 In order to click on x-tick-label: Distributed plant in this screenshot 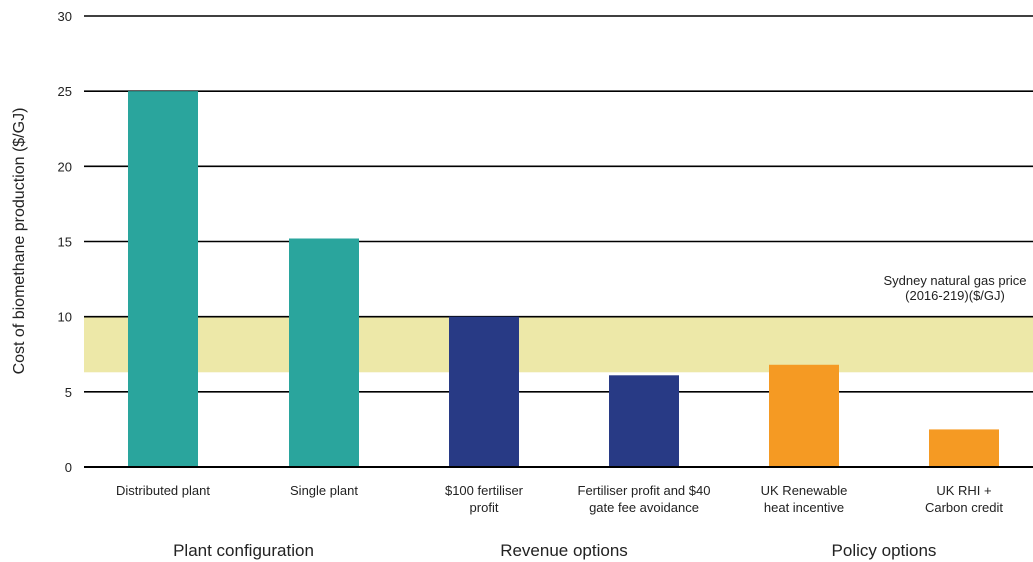, I will do `click(163, 490)`.